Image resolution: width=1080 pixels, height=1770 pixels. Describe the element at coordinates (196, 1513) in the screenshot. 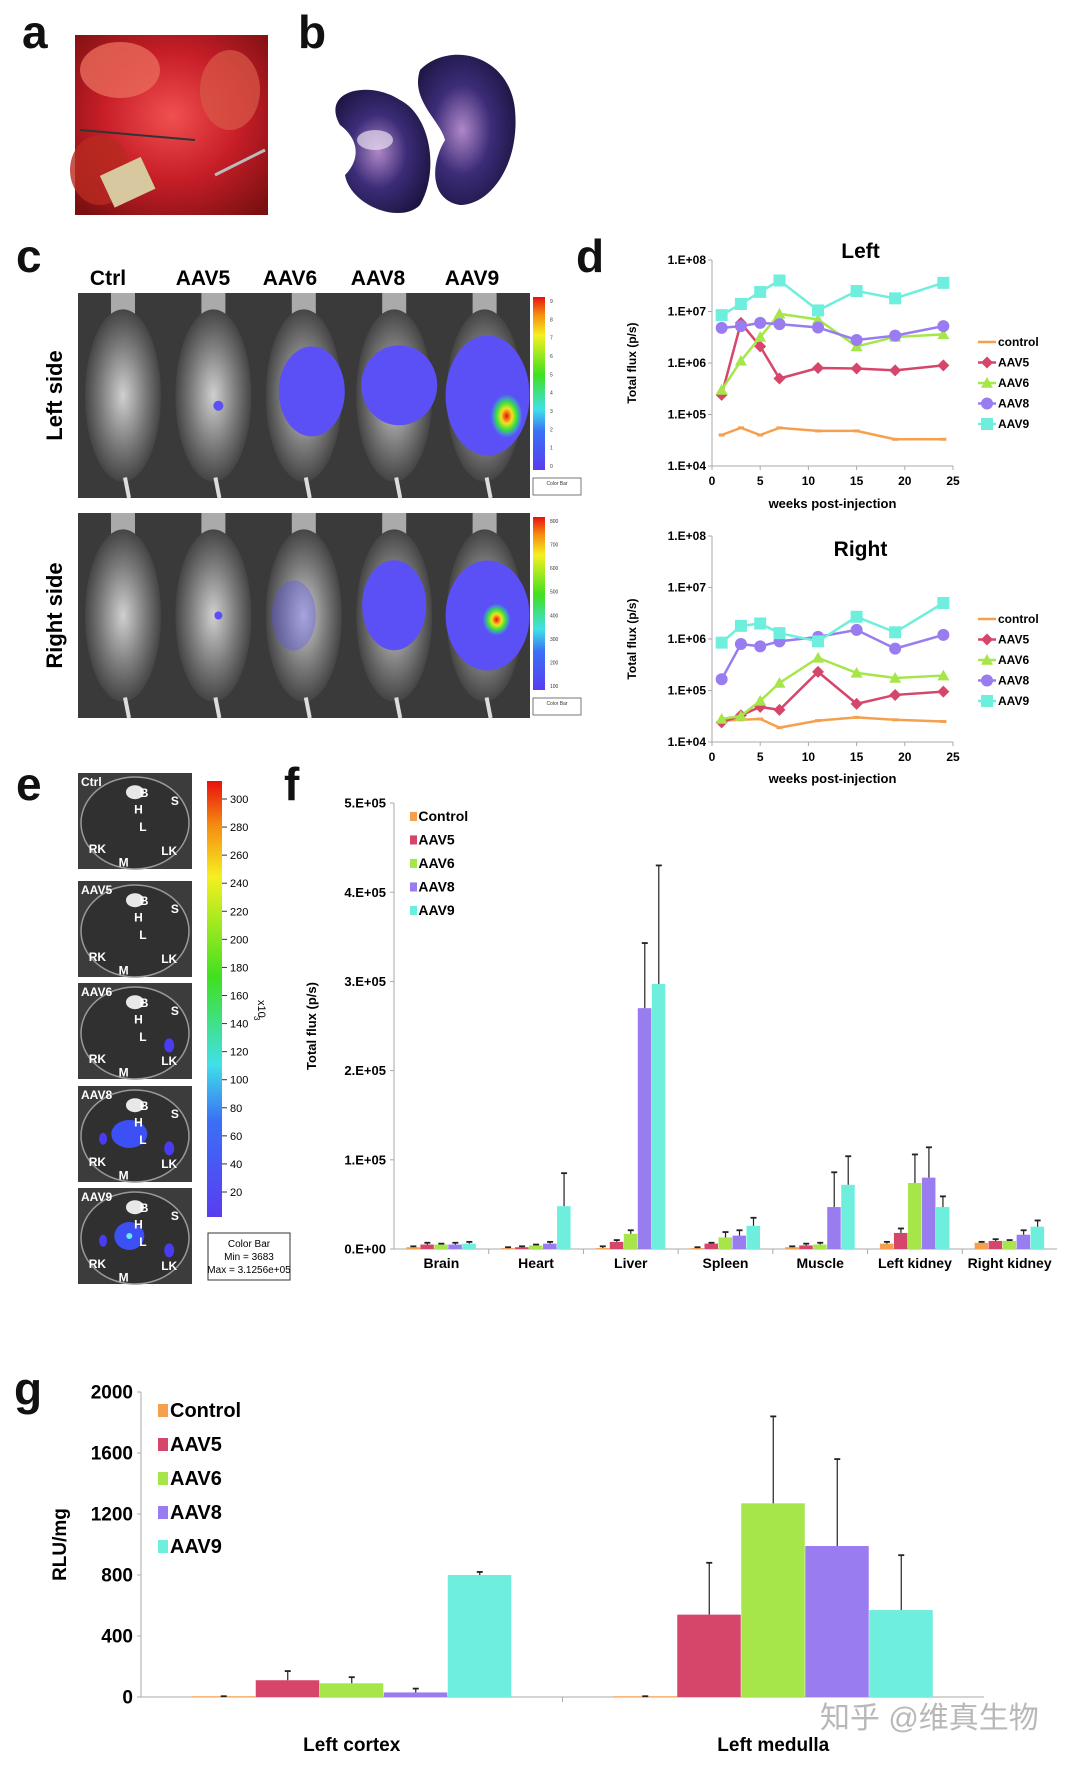

I see `legend-label: AAV8` at that location.